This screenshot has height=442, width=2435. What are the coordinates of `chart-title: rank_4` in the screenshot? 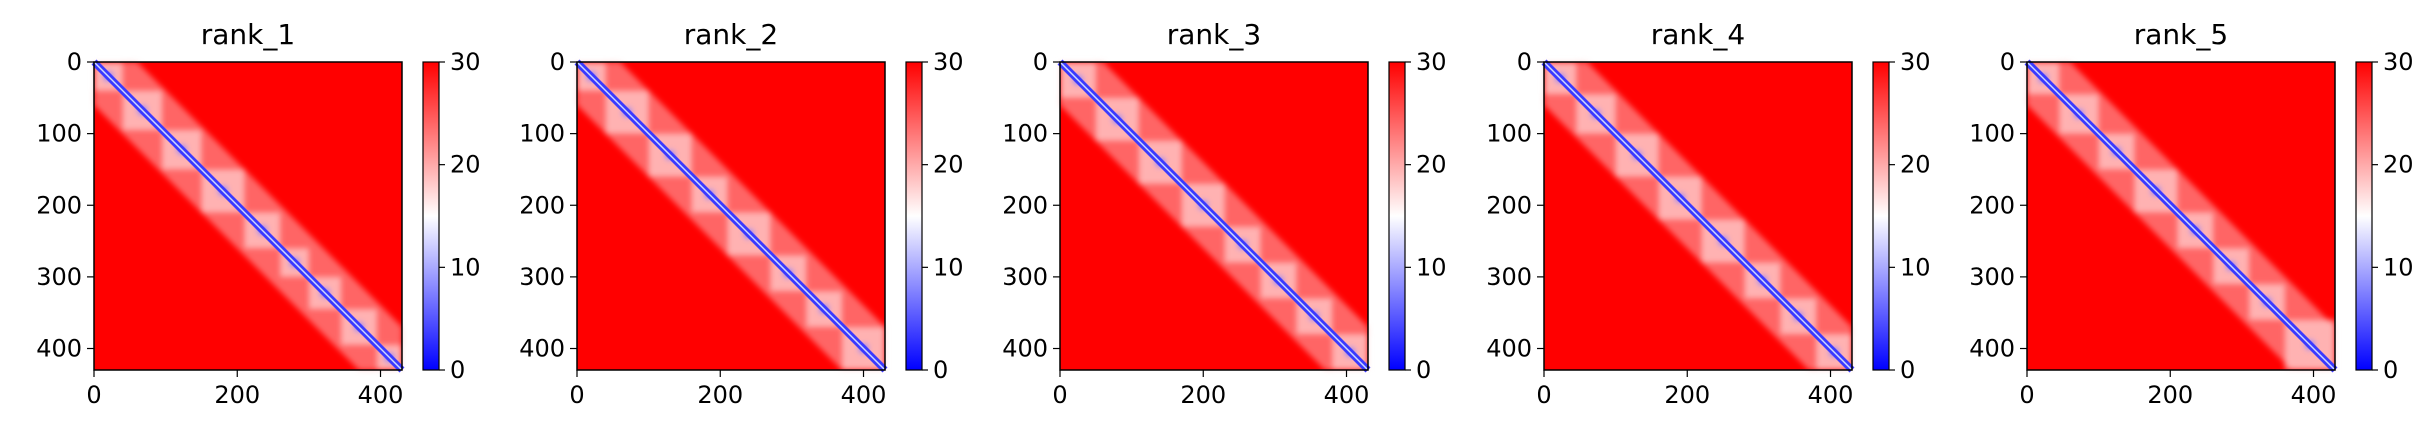 It's located at (1698, 34).